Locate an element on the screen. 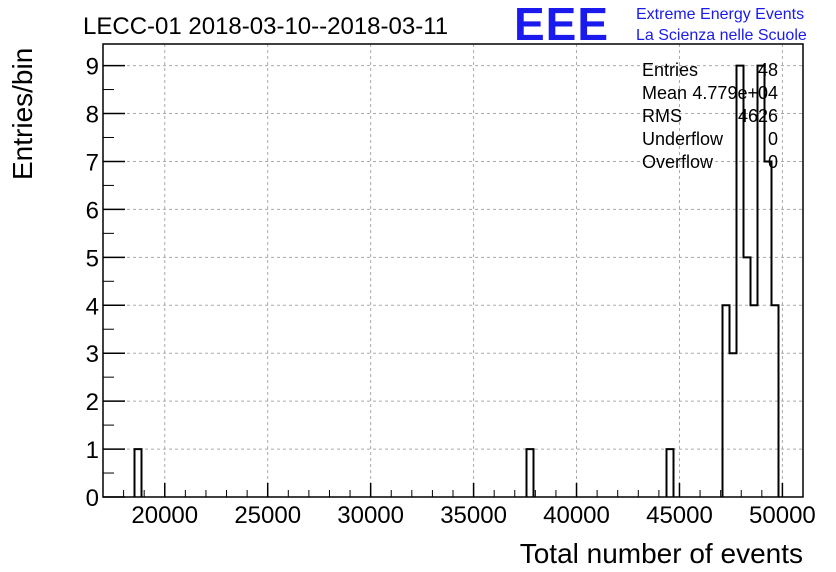 This screenshot has height=572, width=836. x-axis-label: Total number of events is located at coordinates (661, 553).